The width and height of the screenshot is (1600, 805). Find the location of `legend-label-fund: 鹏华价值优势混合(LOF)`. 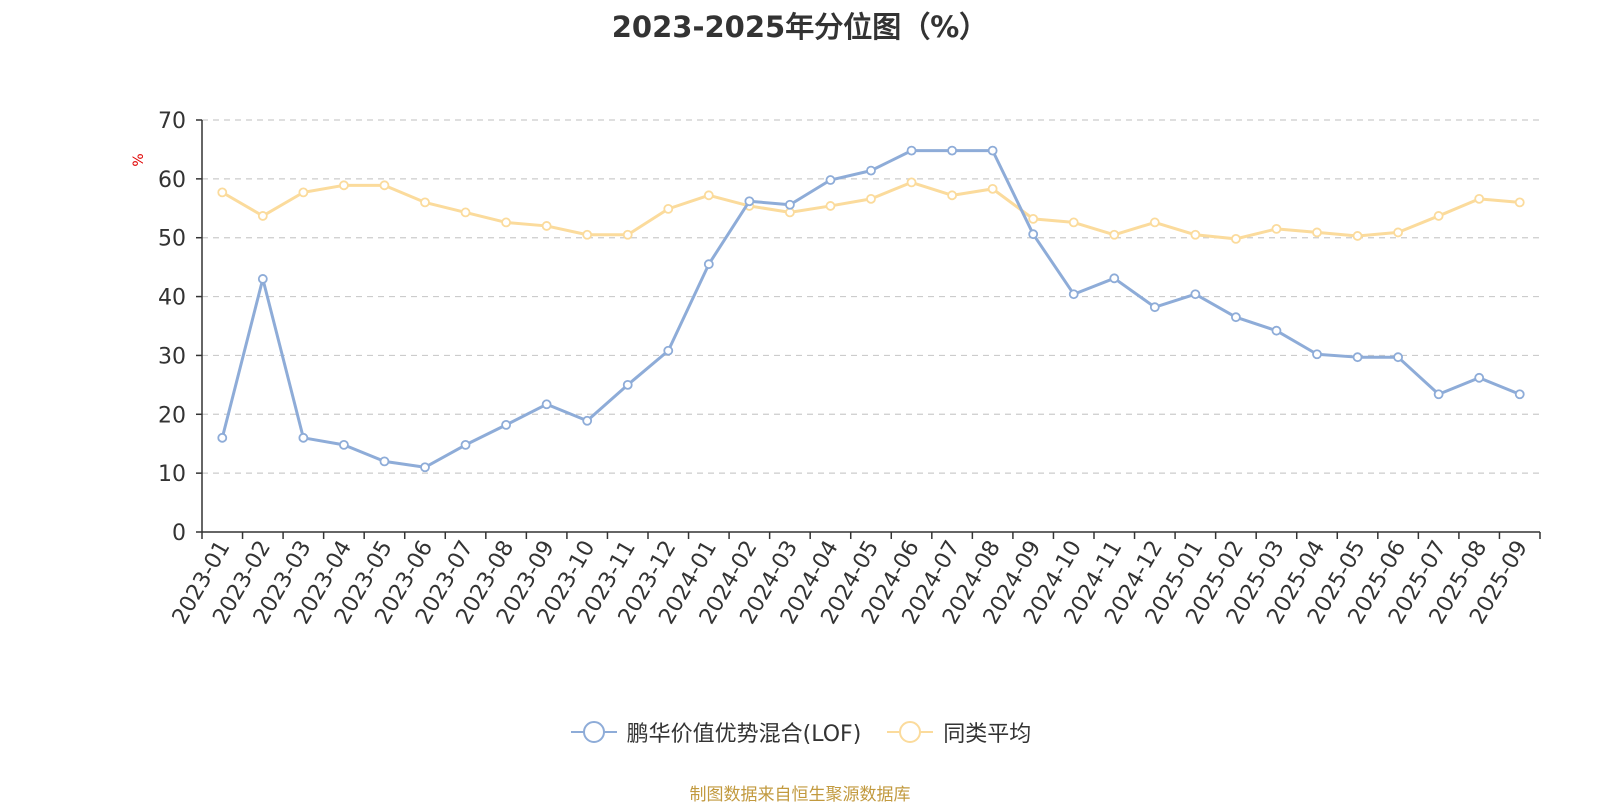

legend-label-fund: 鹏华价值优势混合(LOF) is located at coordinates (744, 734).